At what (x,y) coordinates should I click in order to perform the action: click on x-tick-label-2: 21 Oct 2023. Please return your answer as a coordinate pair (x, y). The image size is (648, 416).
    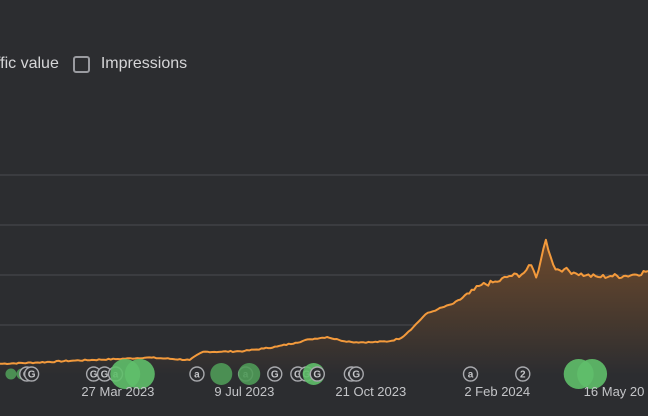
    Looking at the image, I should click on (370, 391).